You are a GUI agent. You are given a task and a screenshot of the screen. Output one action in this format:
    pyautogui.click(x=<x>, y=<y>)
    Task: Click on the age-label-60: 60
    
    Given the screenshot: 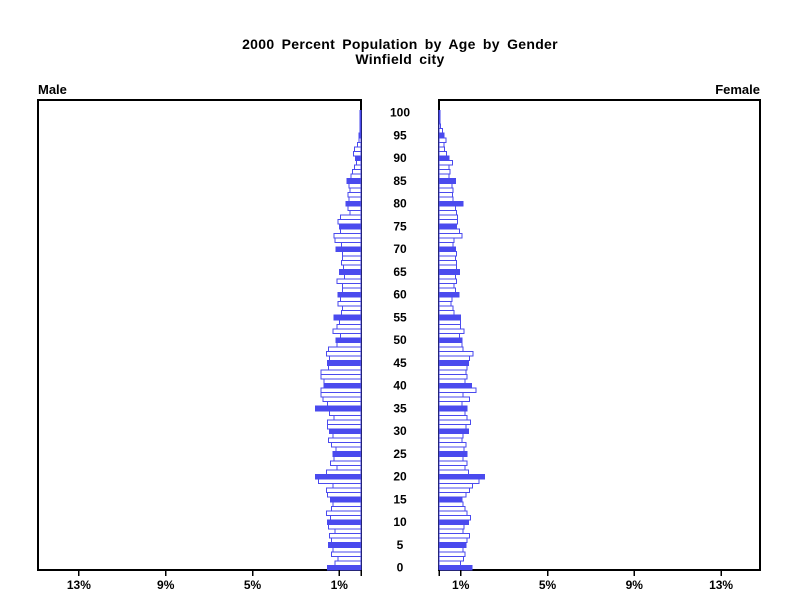 What is the action you would take?
    pyautogui.click(x=400, y=295)
    